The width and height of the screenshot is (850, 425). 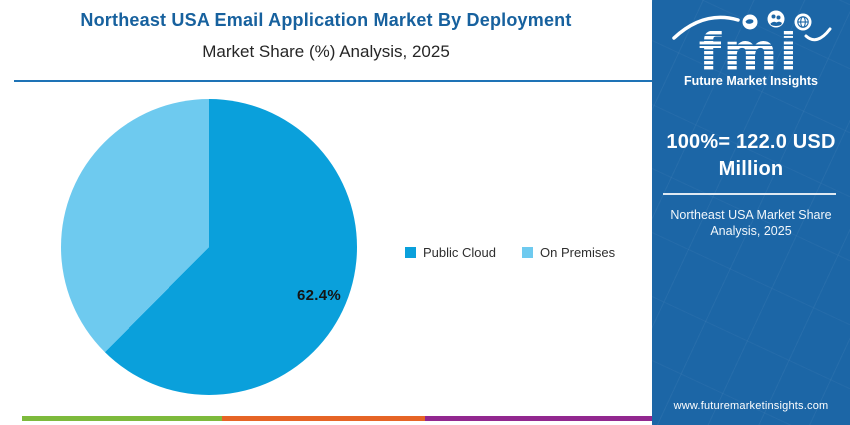 What do you see at coordinates (776, 19) in the screenshot?
I see `logo-people-icon` at bounding box center [776, 19].